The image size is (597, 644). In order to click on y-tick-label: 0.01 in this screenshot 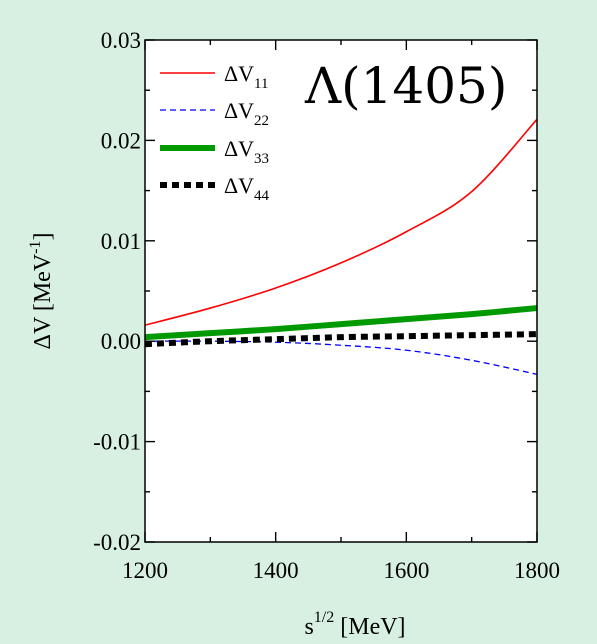, I will do `click(121, 241)`.